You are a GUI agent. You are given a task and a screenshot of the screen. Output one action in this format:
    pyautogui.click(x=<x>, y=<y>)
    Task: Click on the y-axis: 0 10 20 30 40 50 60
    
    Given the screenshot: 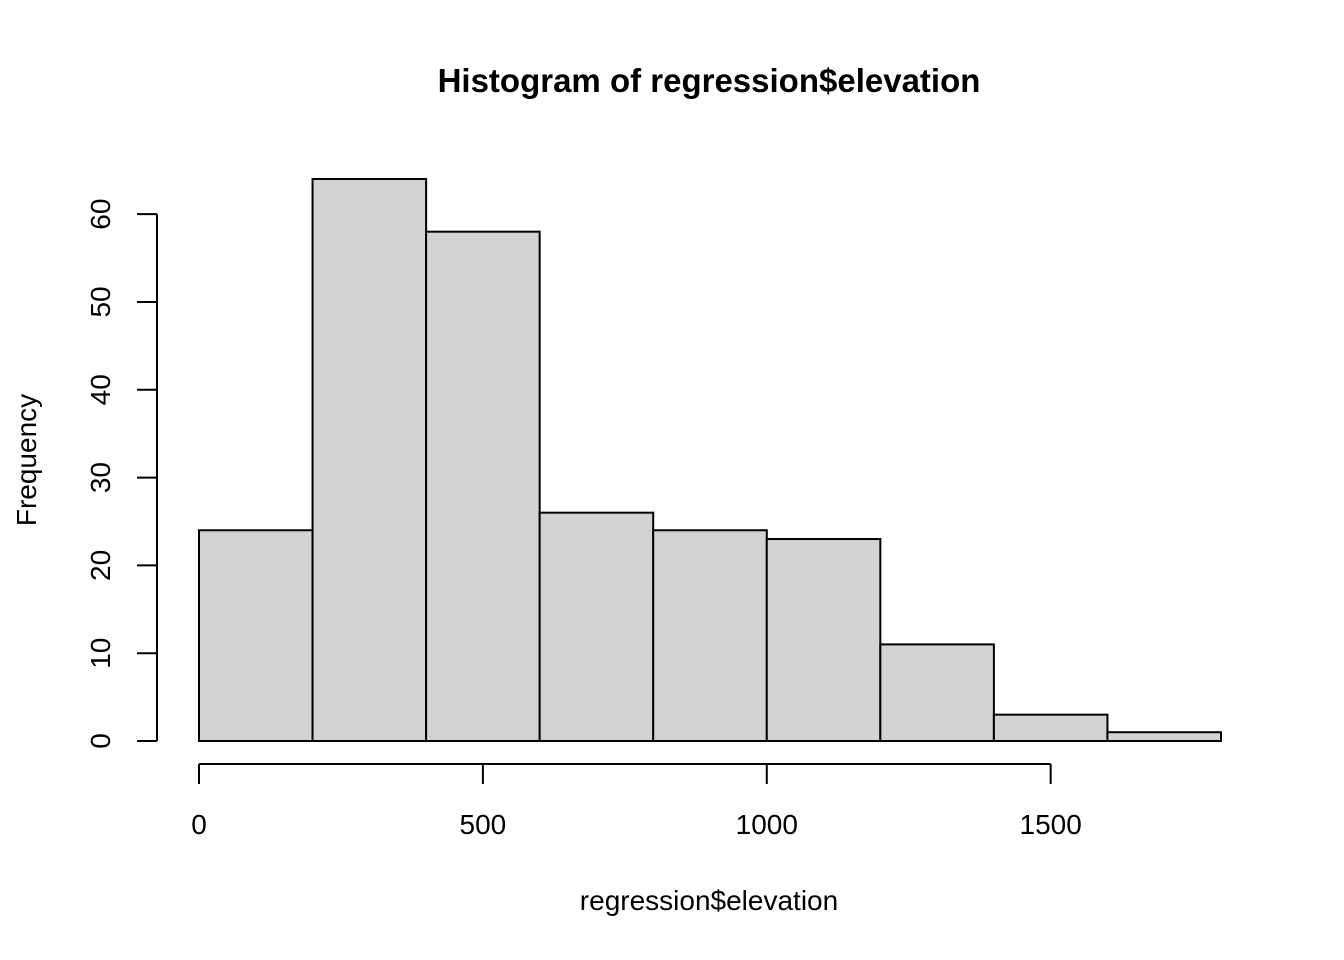 What is the action you would take?
    pyautogui.click(x=121, y=474)
    